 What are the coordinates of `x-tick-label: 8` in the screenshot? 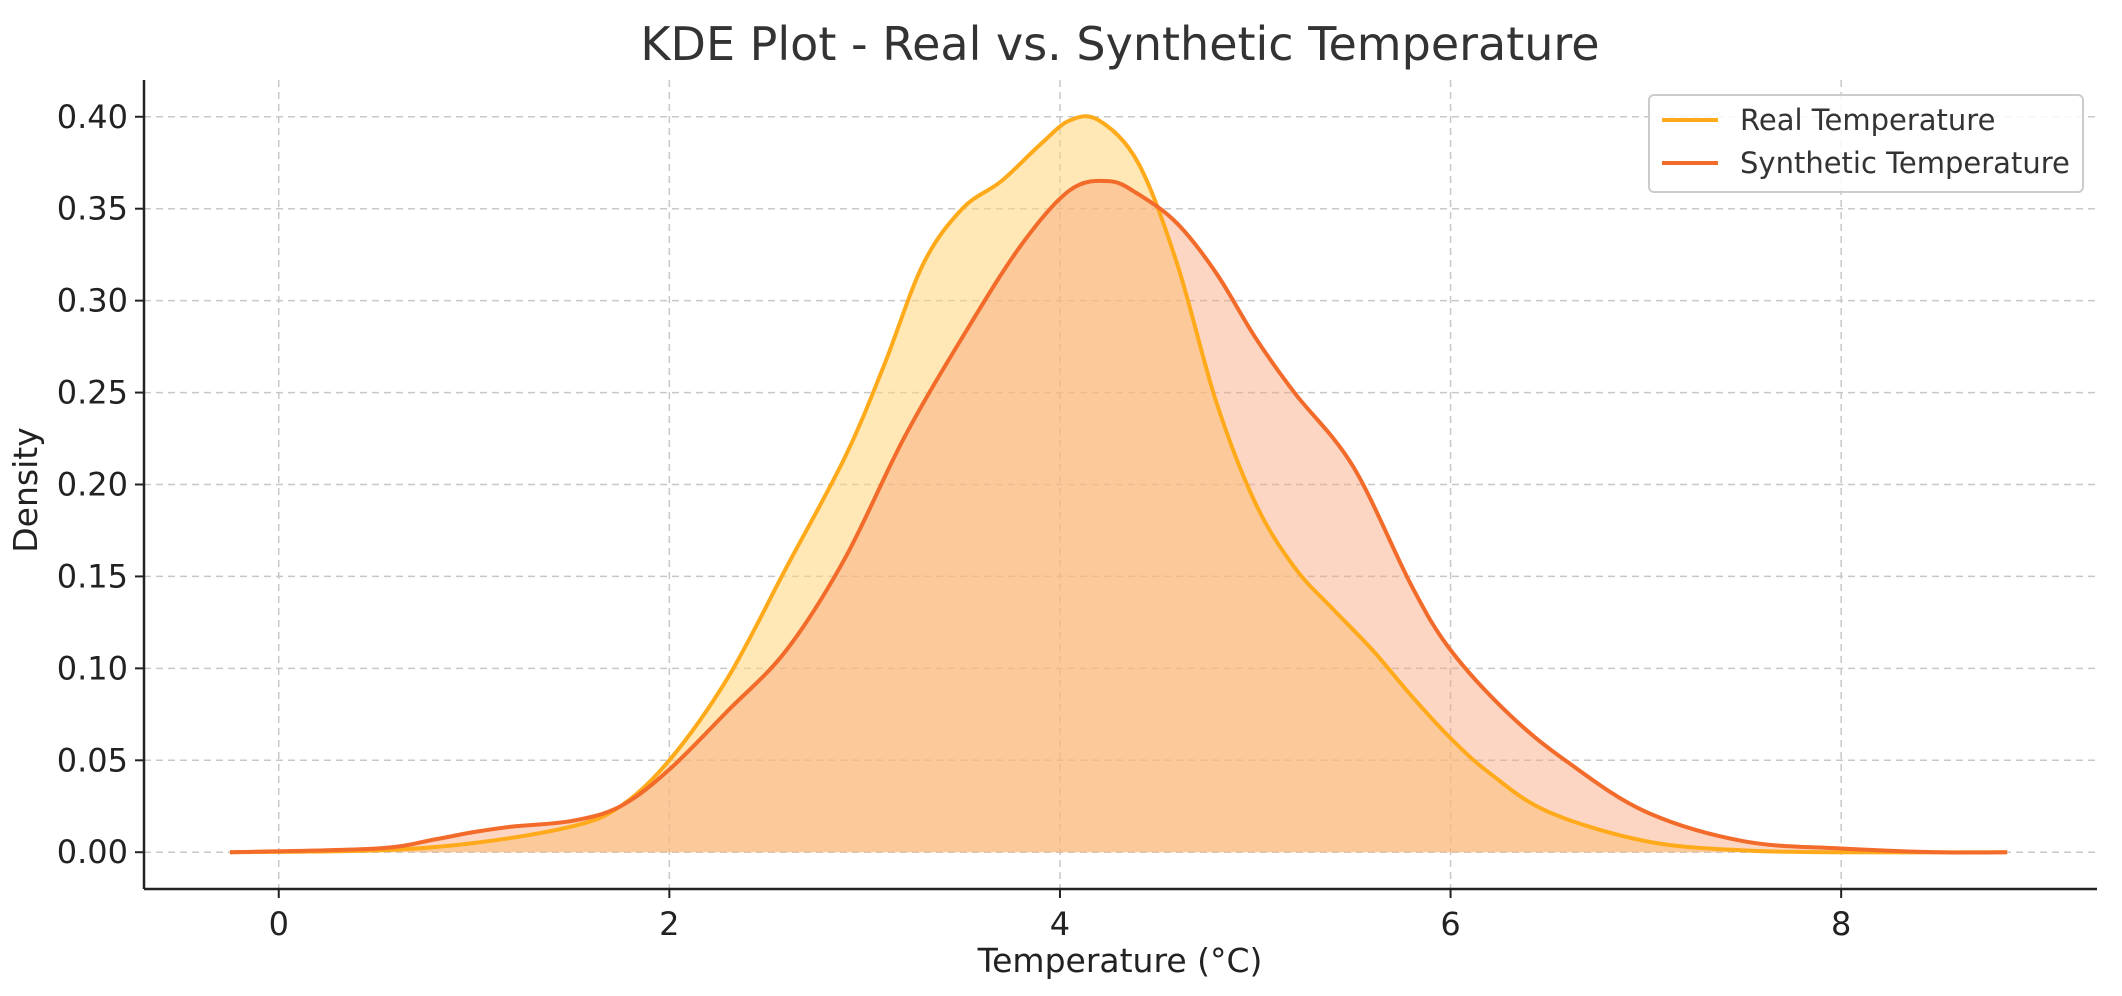 It's located at (1841, 924).